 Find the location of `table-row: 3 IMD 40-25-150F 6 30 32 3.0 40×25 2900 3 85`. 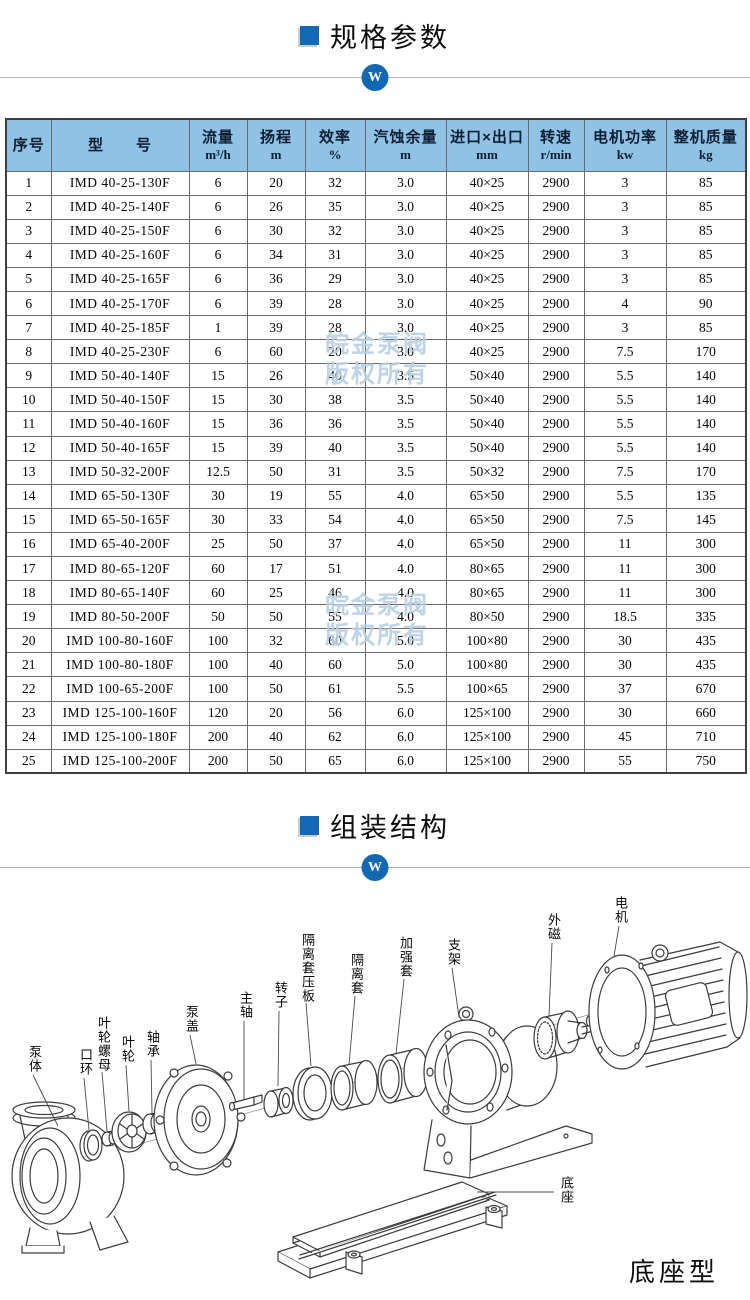

table-row: 3 IMD 40-25-150F 6 30 32 3.0 40×25 2900 3 85 is located at coordinates (376, 231).